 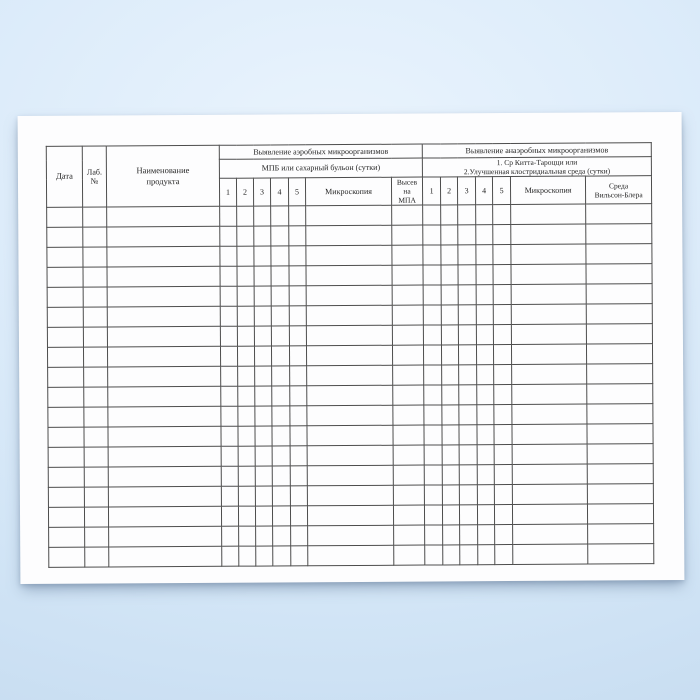 What do you see at coordinates (484, 190) in the screenshot?
I see `day-col-anaerobic-4: 4` at bounding box center [484, 190].